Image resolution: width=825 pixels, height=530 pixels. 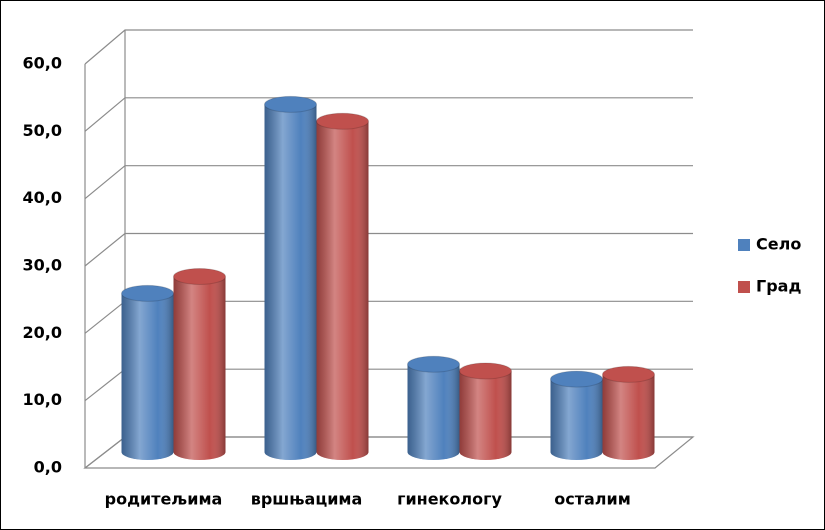 What do you see at coordinates (778, 286) in the screenshot?
I see `legend-label: Град` at bounding box center [778, 286].